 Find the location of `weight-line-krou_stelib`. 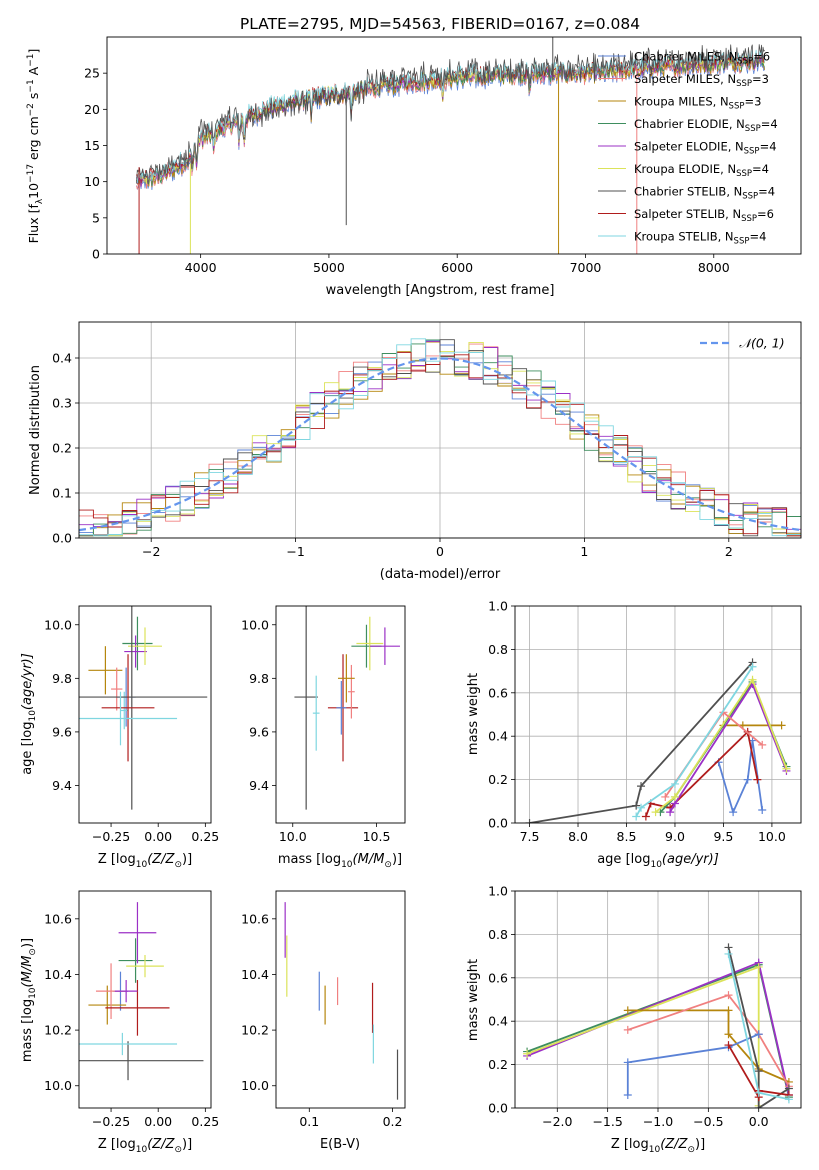

weight-line-krou_stelib is located at coordinates (694, 741).